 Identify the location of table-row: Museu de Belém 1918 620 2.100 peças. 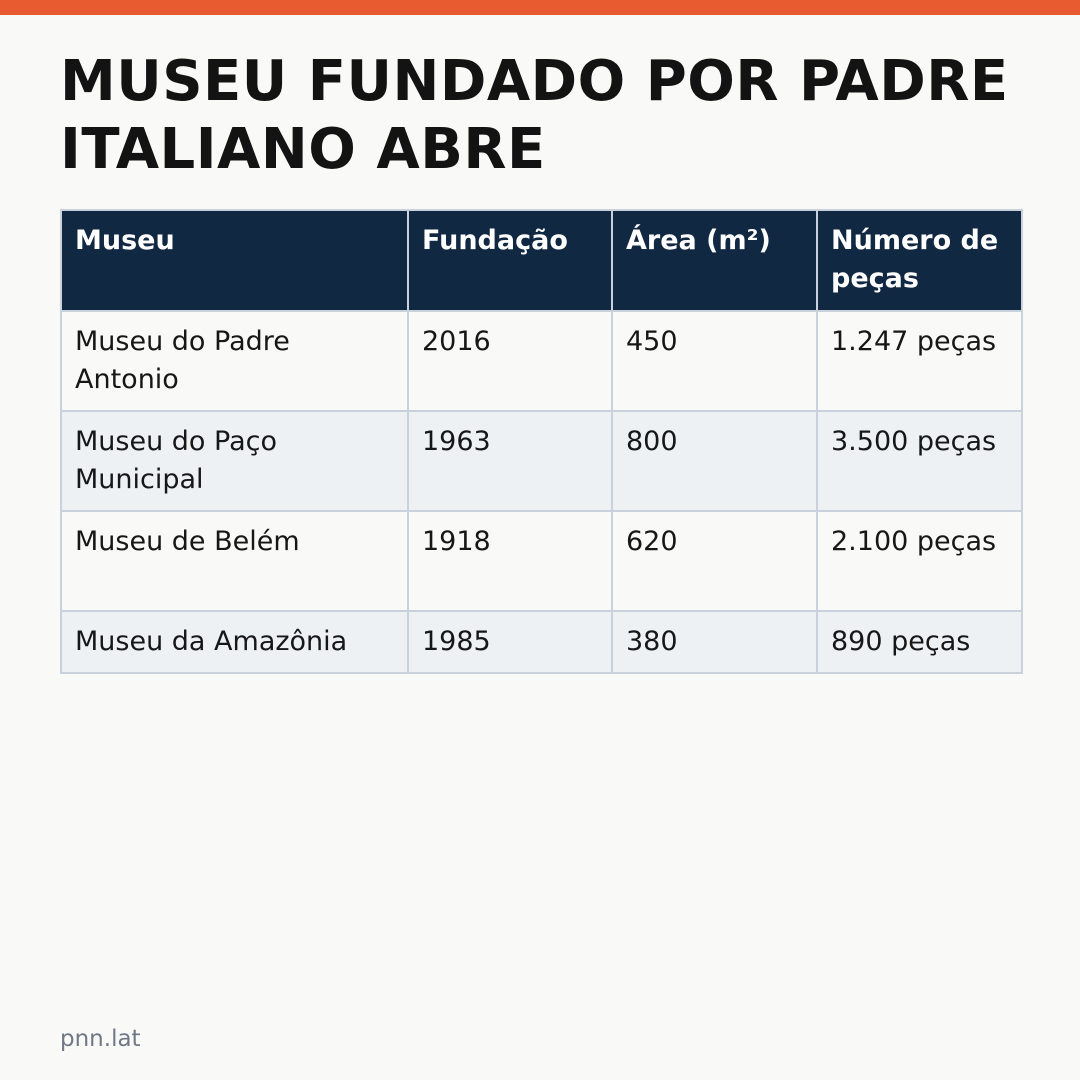
(541, 561).